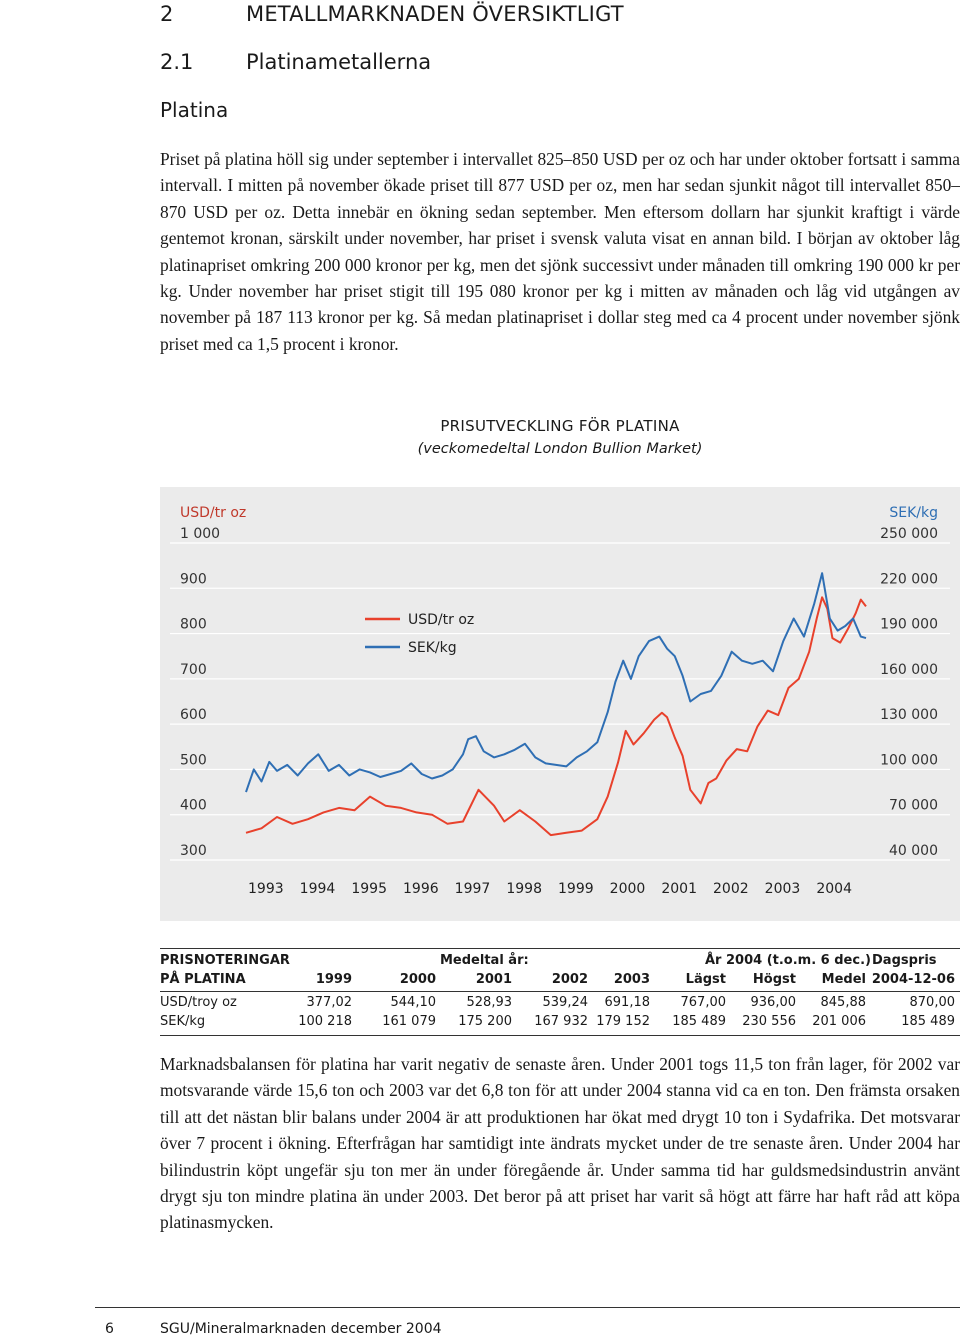  I want to click on y-right-tick-label: 100 000, so click(909, 760).